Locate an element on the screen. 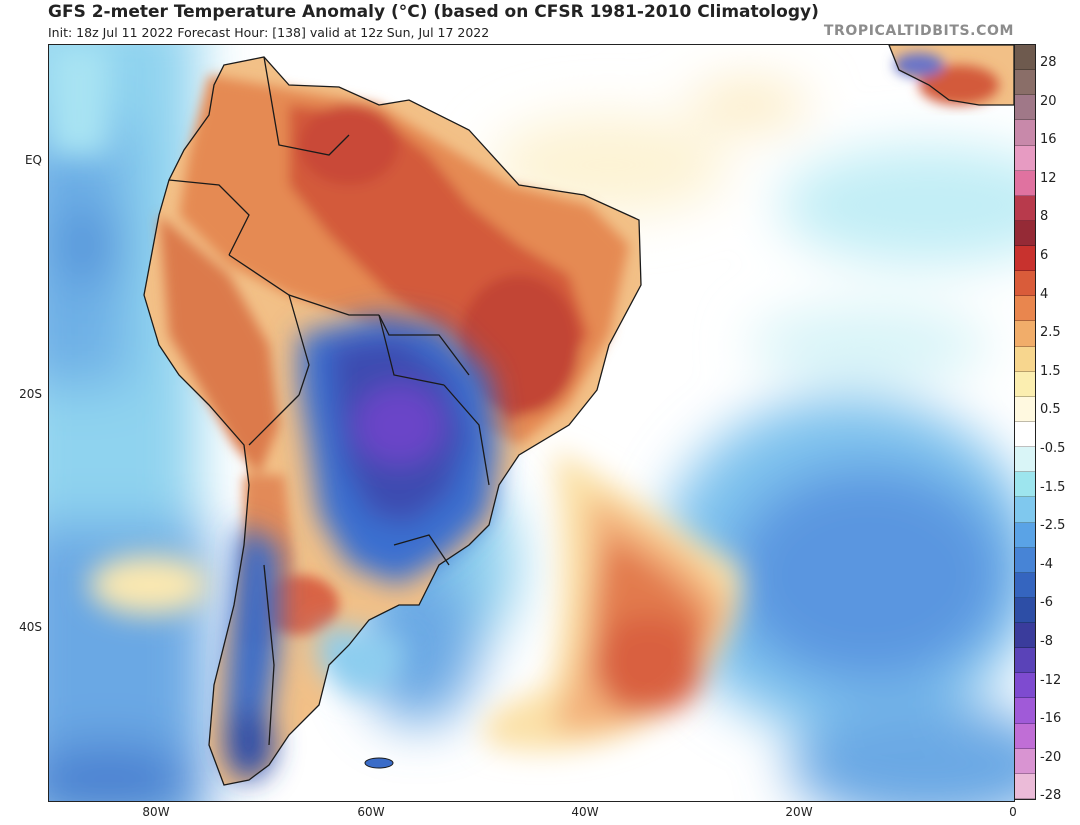  colorbar-tick-label: -12 is located at coordinates (1051, 680).